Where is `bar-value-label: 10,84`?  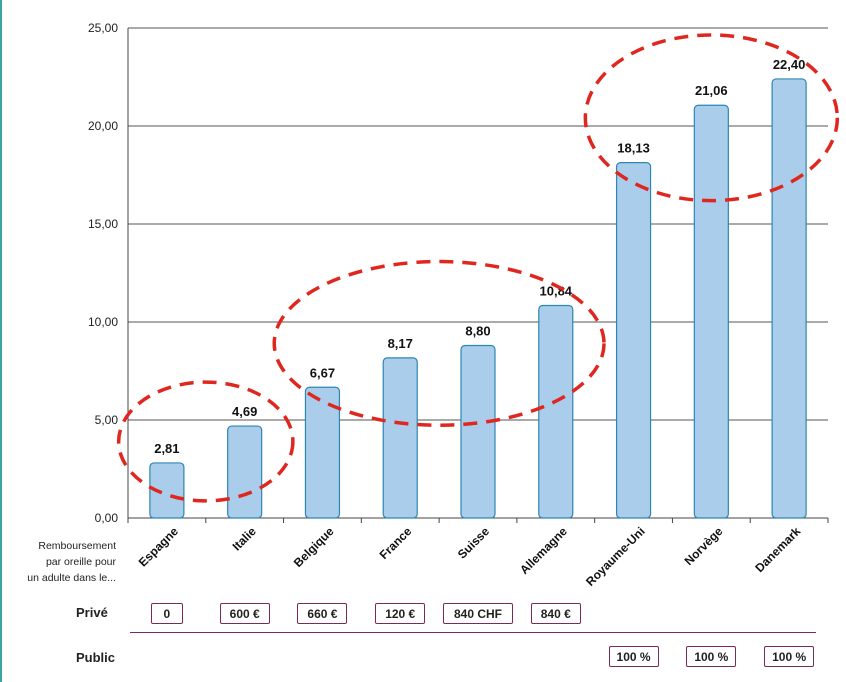 bar-value-label: 10,84 is located at coordinates (556, 291).